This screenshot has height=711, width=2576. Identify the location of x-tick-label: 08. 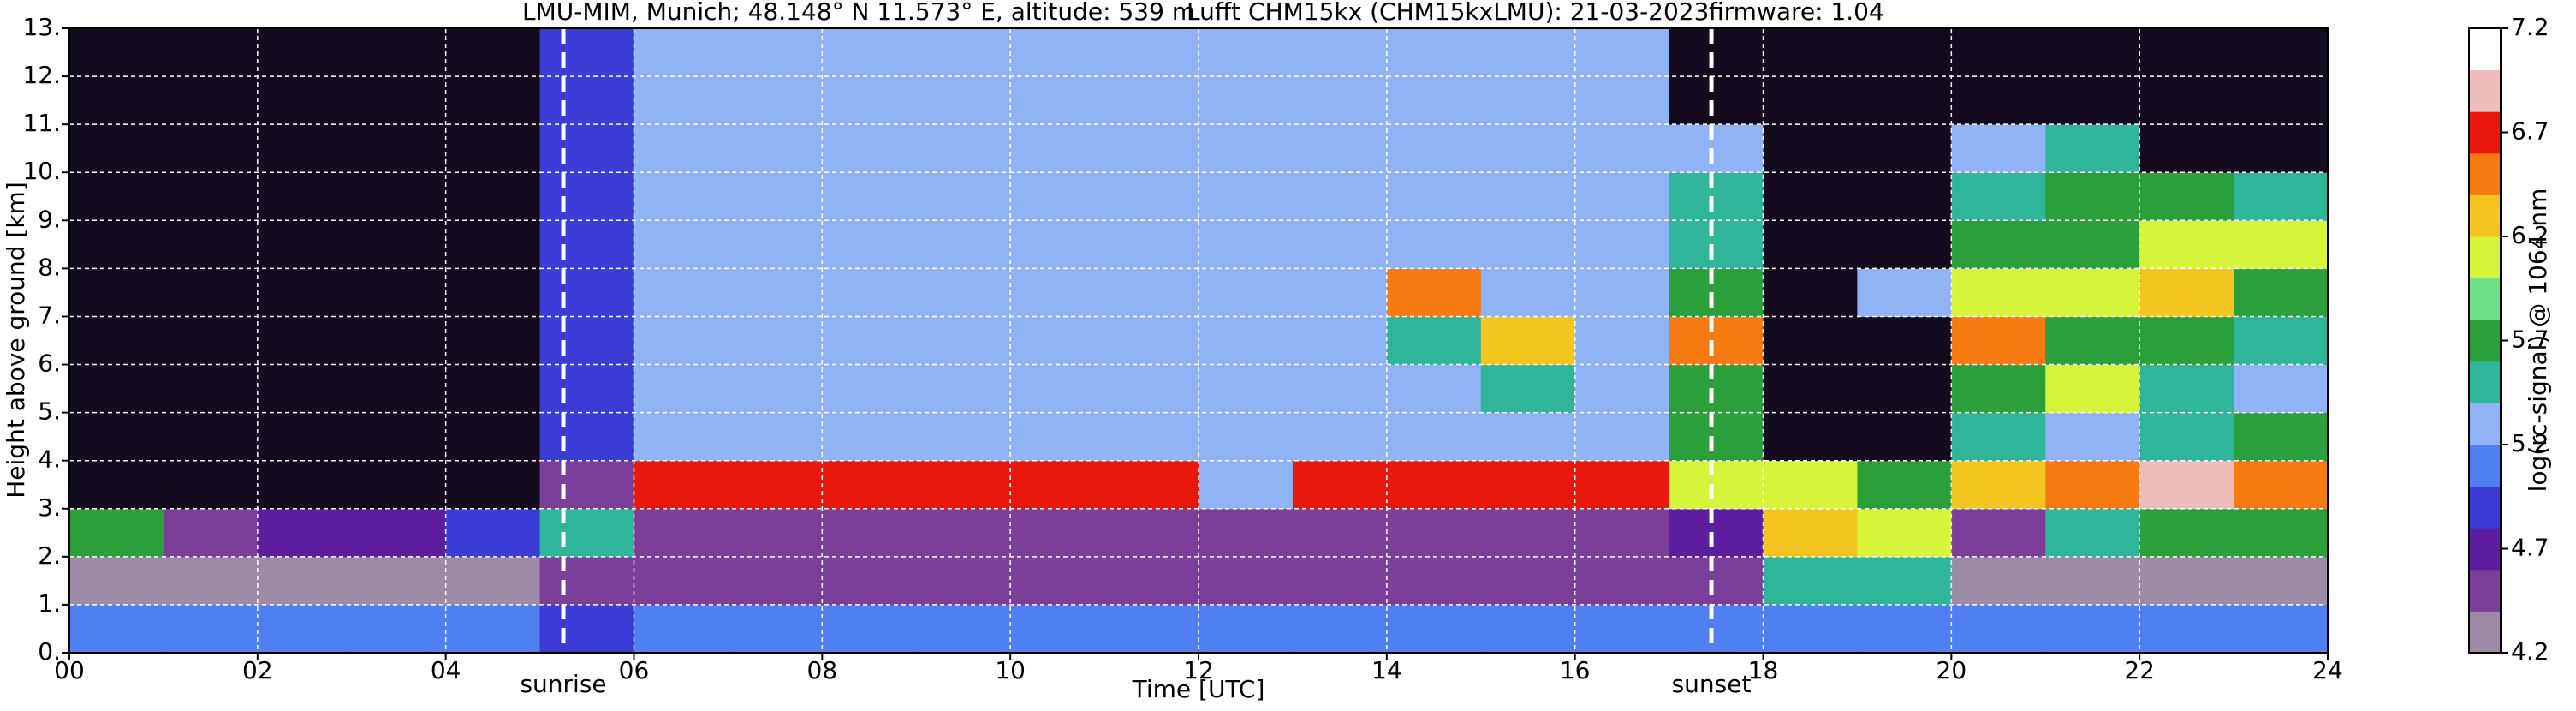
(823, 670).